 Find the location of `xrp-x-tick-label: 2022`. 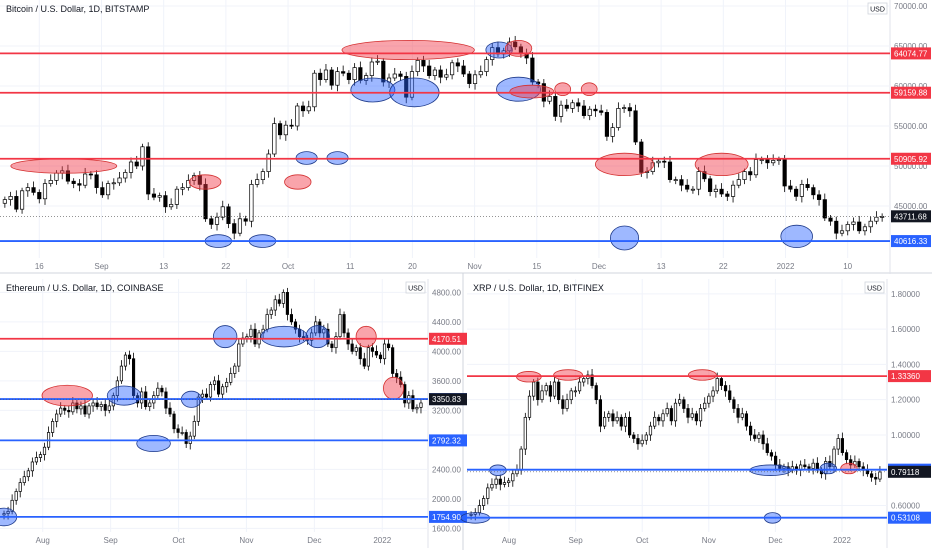

xrp-x-tick-label: 2022 is located at coordinates (842, 540).